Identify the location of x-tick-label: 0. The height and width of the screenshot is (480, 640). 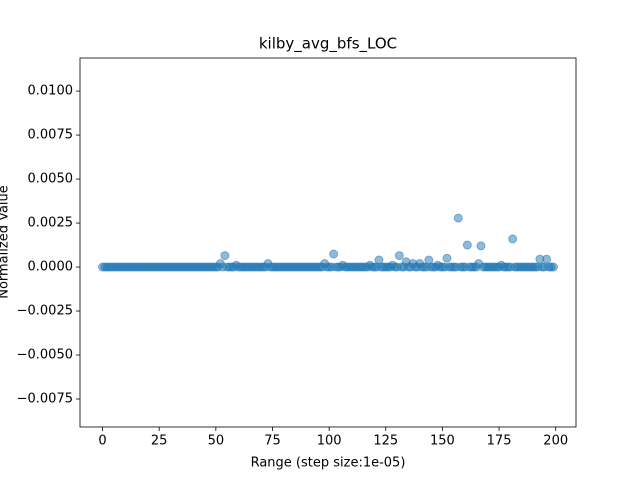
(102, 441).